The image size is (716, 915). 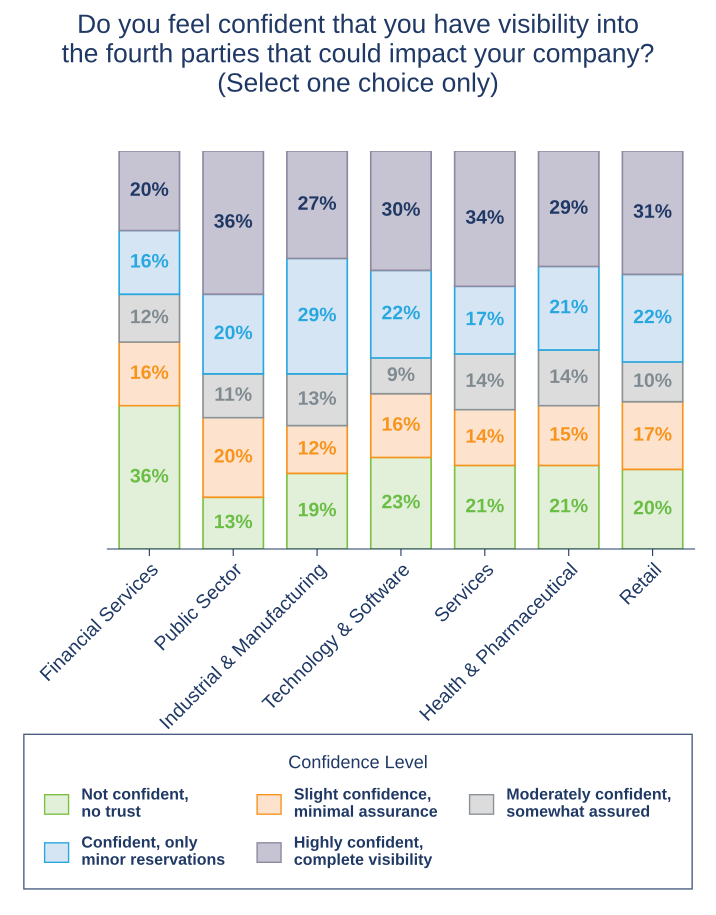 I want to click on data-label: 31%, so click(x=653, y=211).